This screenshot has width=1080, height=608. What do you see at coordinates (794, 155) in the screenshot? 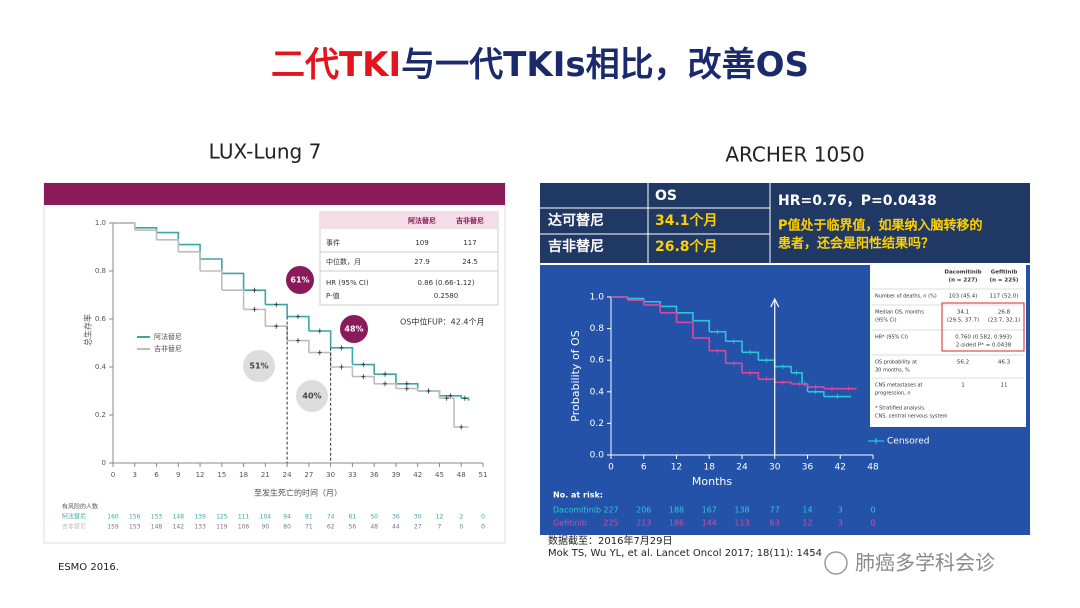
I see `chart-title: ARCHER 1050` at bounding box center [794, 155].